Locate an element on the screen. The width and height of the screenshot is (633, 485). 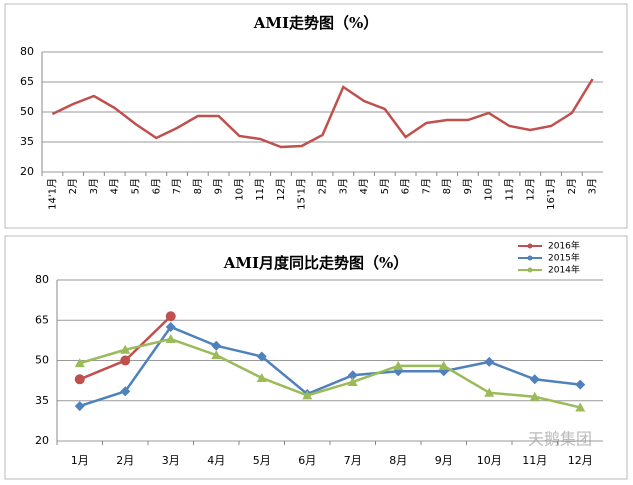
x-tick-label: 1月 is located at coordinates (80, 460).